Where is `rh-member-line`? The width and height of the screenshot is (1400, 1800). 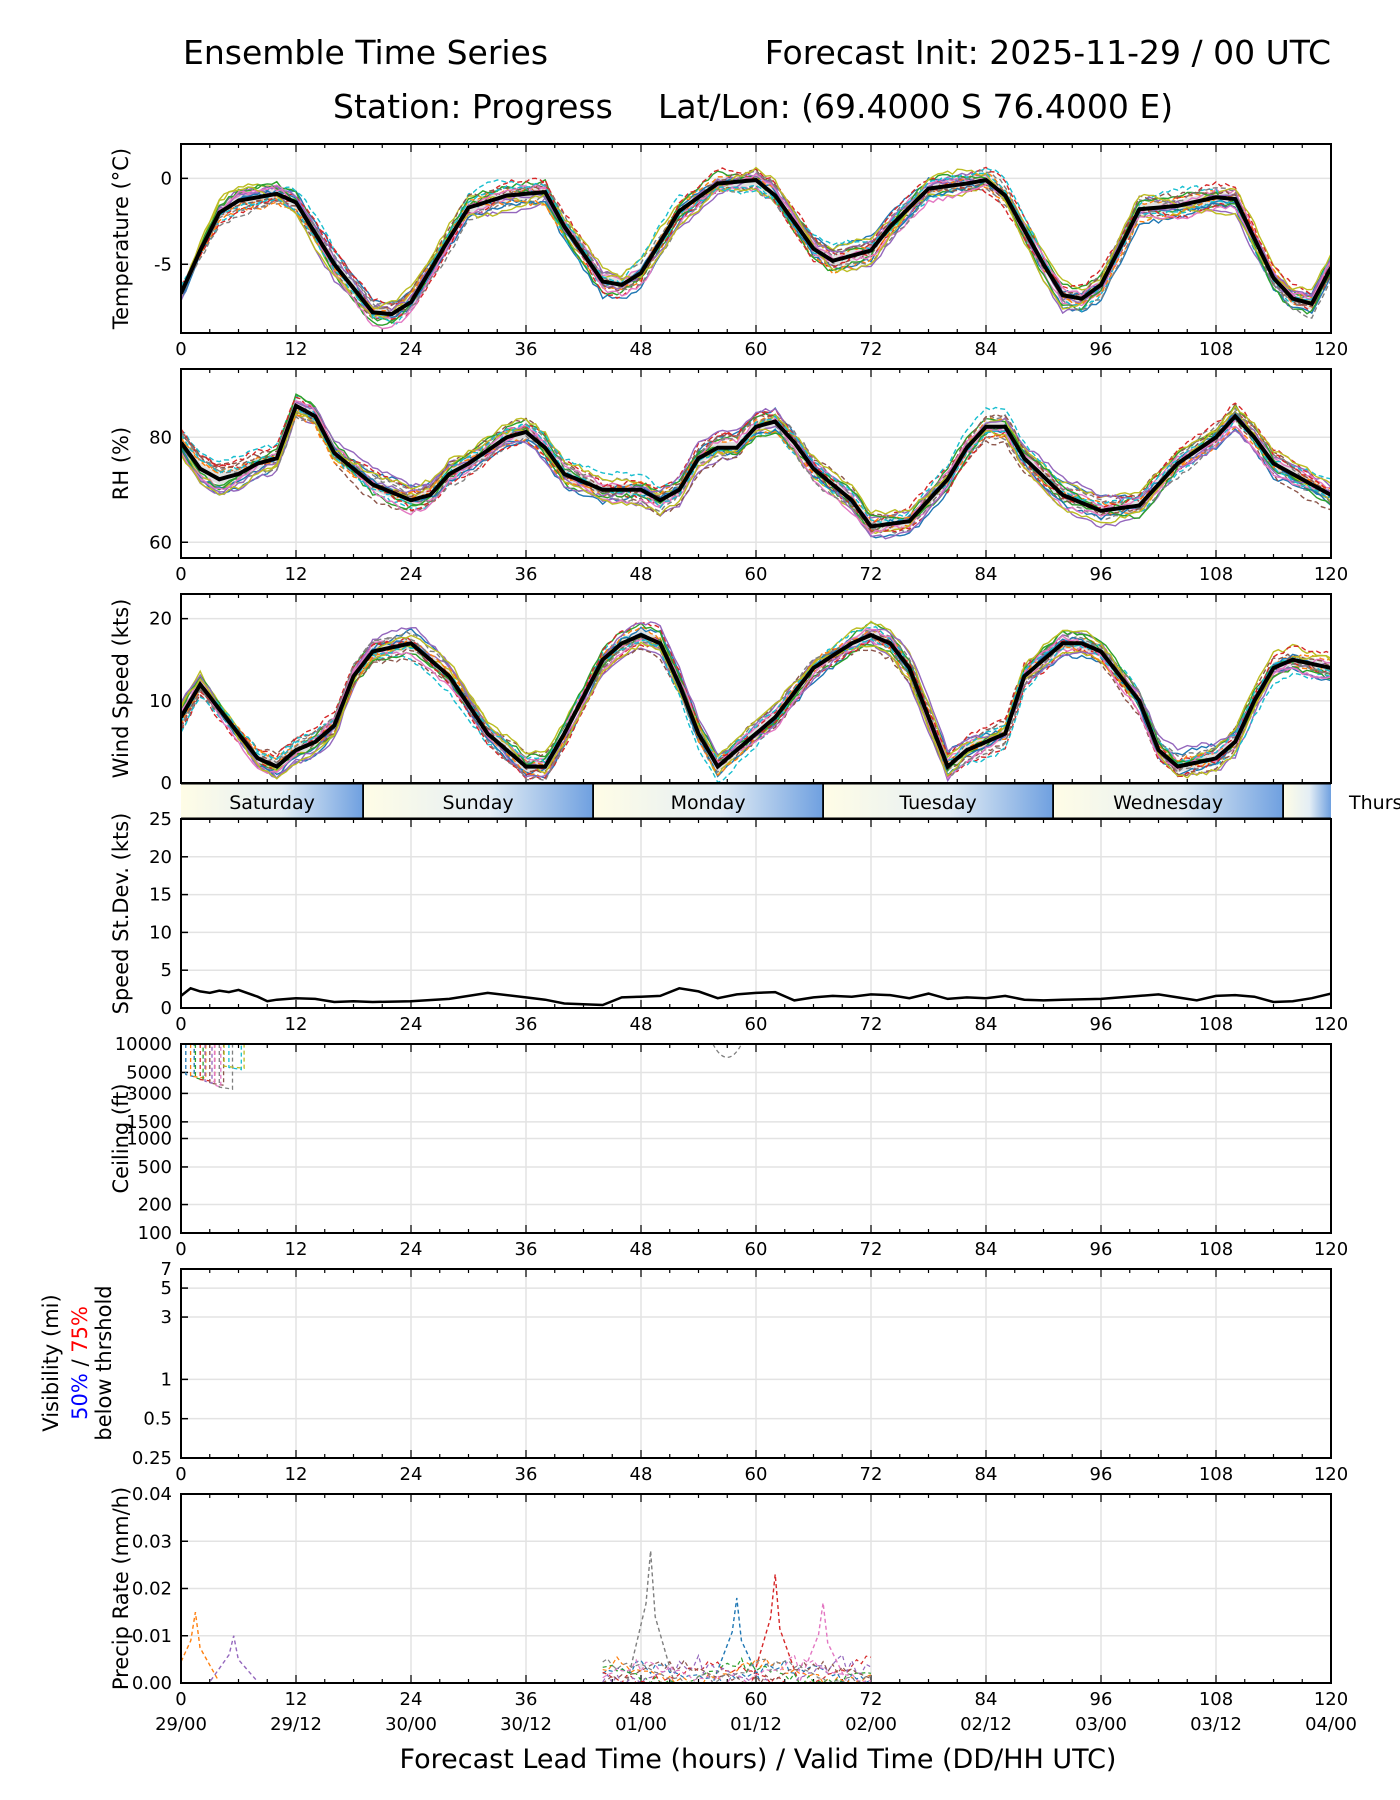 rh-member-line is located at coordinates (756, 458).